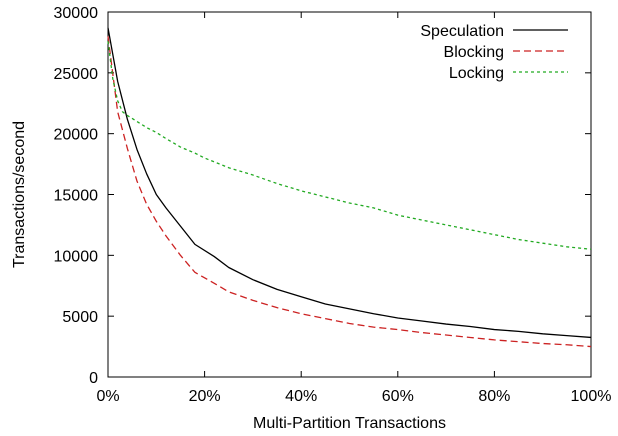 Image resolution: width=618 pixels, height=436 pixels. I want to click on x-tick-label: 60%, so click(398, 396).